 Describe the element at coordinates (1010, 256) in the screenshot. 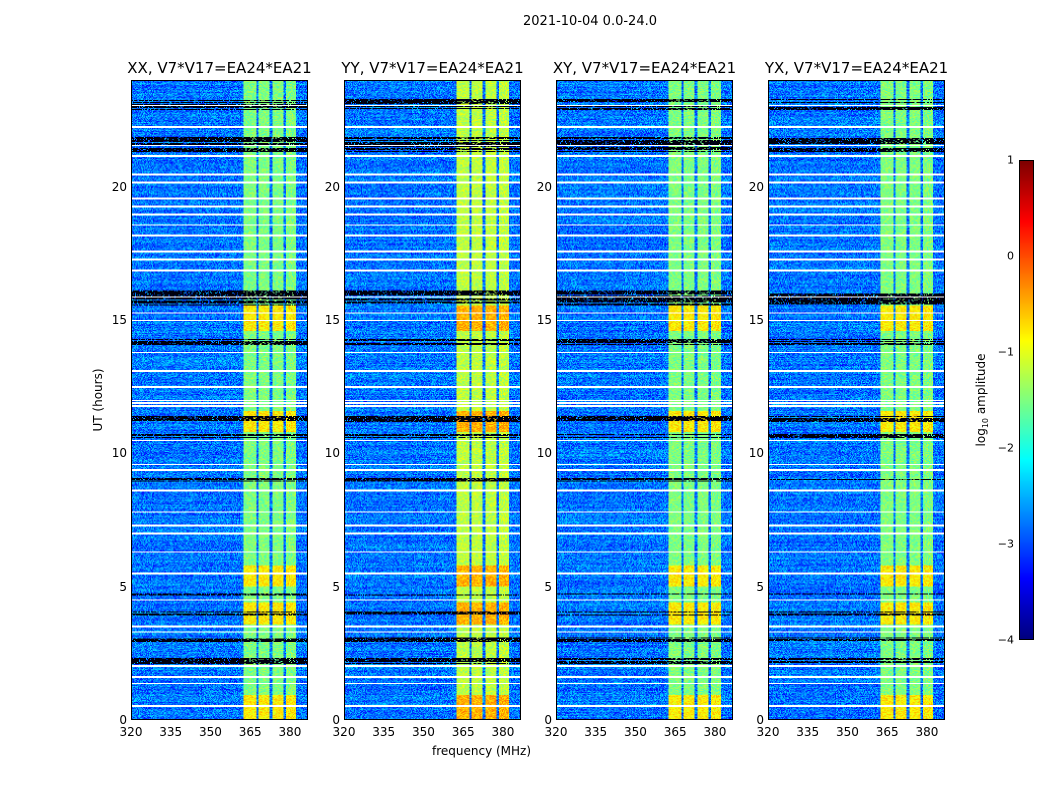

I see `colorbar-tick-label: 0` at that location.